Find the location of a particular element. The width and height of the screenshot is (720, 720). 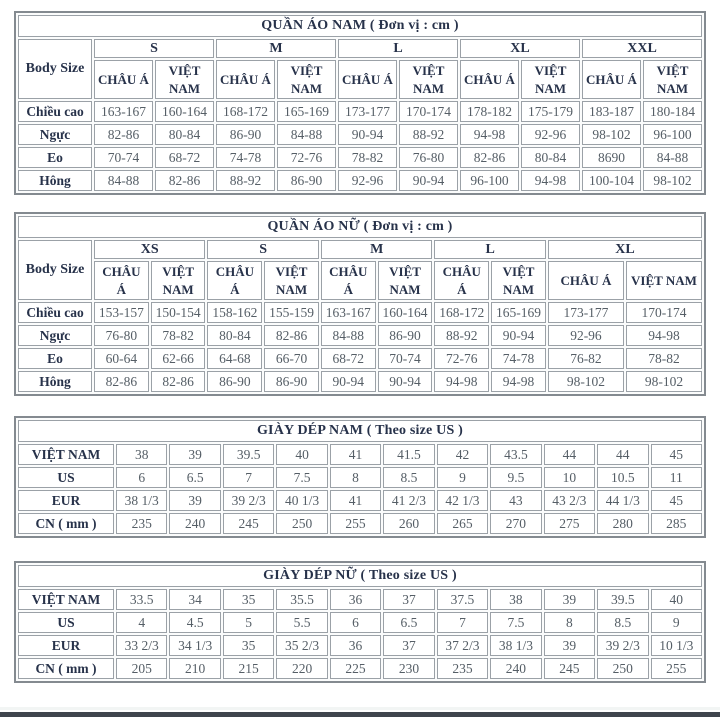

size-value-cell: 64-68 is located at coordinates (235, 358).